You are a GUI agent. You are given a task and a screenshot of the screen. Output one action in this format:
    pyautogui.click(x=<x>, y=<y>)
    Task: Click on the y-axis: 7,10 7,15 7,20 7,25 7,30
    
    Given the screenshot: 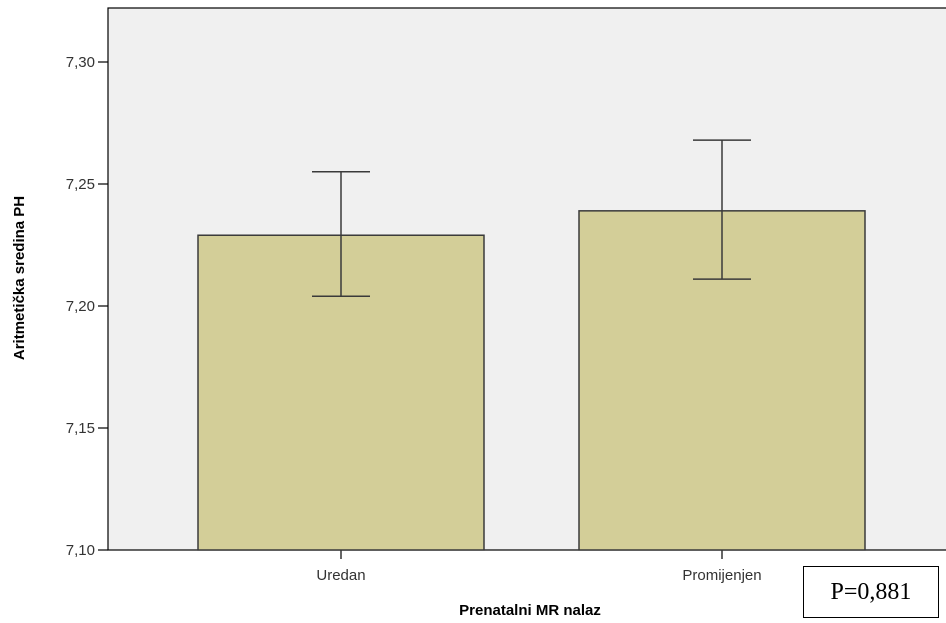 What is the action you would take?
    pyautogui.click(x=87, y=306)
    